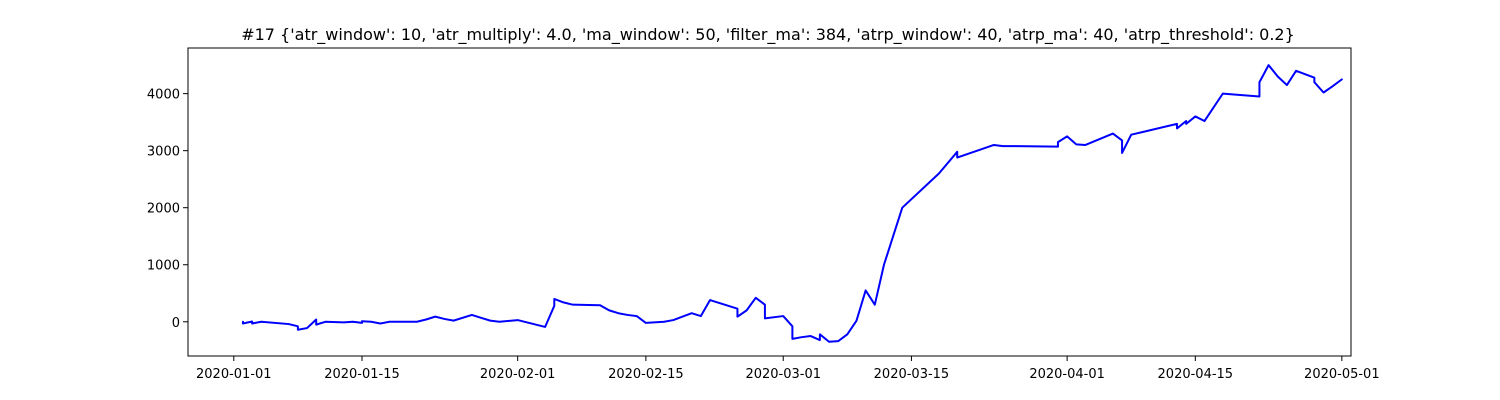 The width and height of the screenshot is (1500, 400). I want to click on x-tick-label: 2020-02-15, so click(646, 374).